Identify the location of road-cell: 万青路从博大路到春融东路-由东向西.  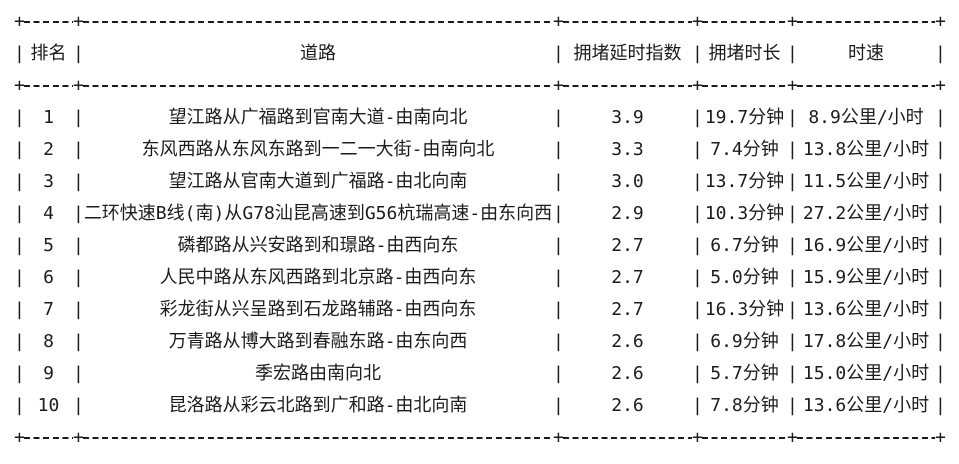
(318, 341).